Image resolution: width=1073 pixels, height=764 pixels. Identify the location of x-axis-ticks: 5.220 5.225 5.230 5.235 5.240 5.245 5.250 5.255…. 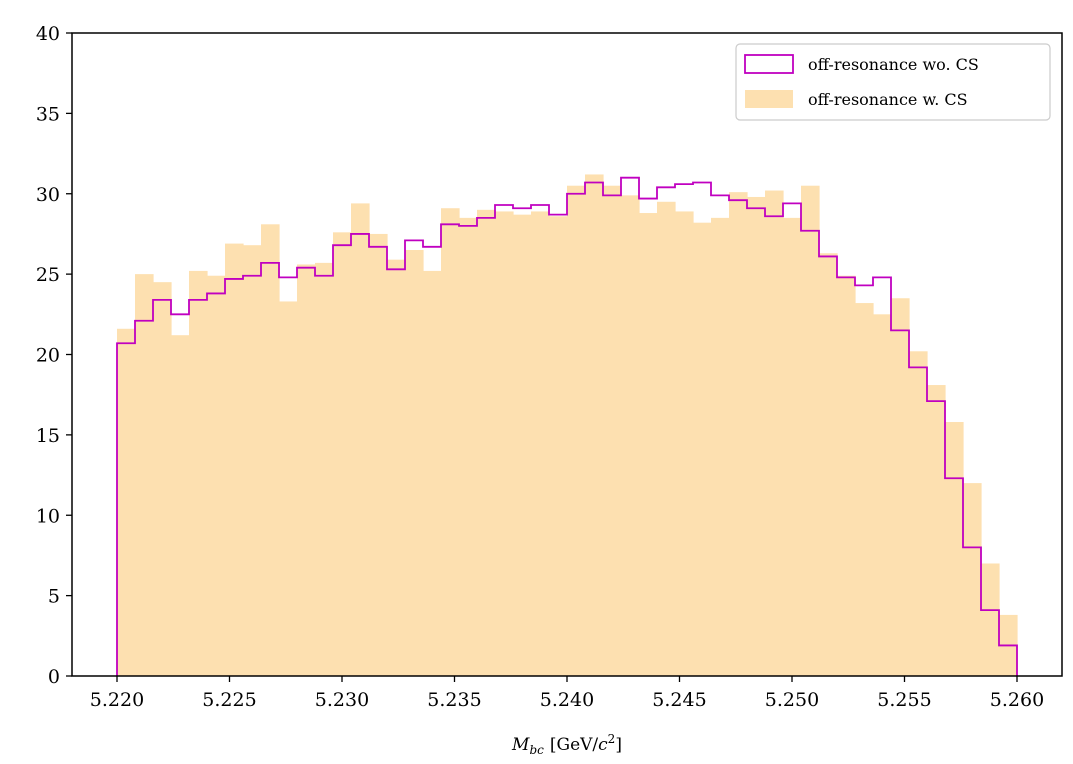
(567, 693).